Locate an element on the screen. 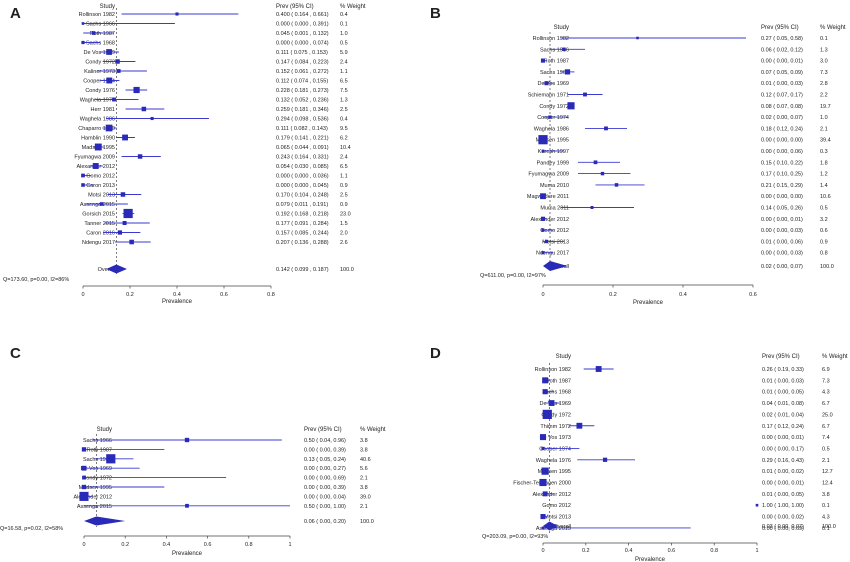 The image size is (850, 562). overall-diamond is located at coordinates (116, 269).